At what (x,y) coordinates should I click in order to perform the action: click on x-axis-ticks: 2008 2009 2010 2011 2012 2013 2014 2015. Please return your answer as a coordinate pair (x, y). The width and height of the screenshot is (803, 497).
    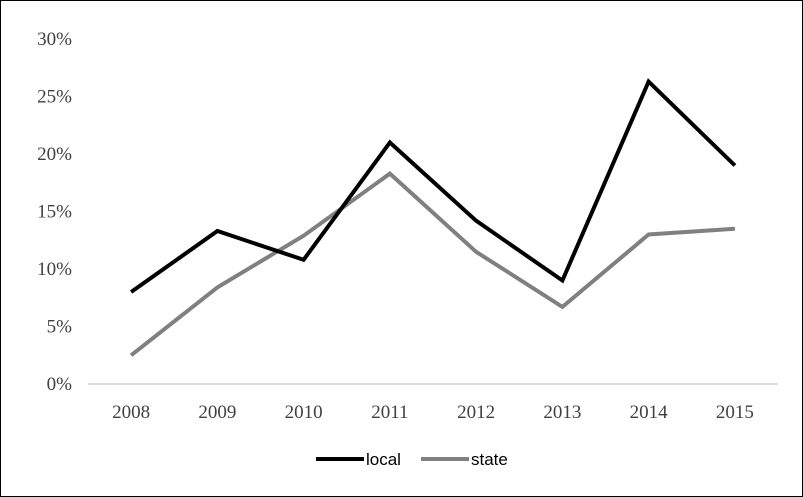
    Looking at the image, I should click on (433, 412).